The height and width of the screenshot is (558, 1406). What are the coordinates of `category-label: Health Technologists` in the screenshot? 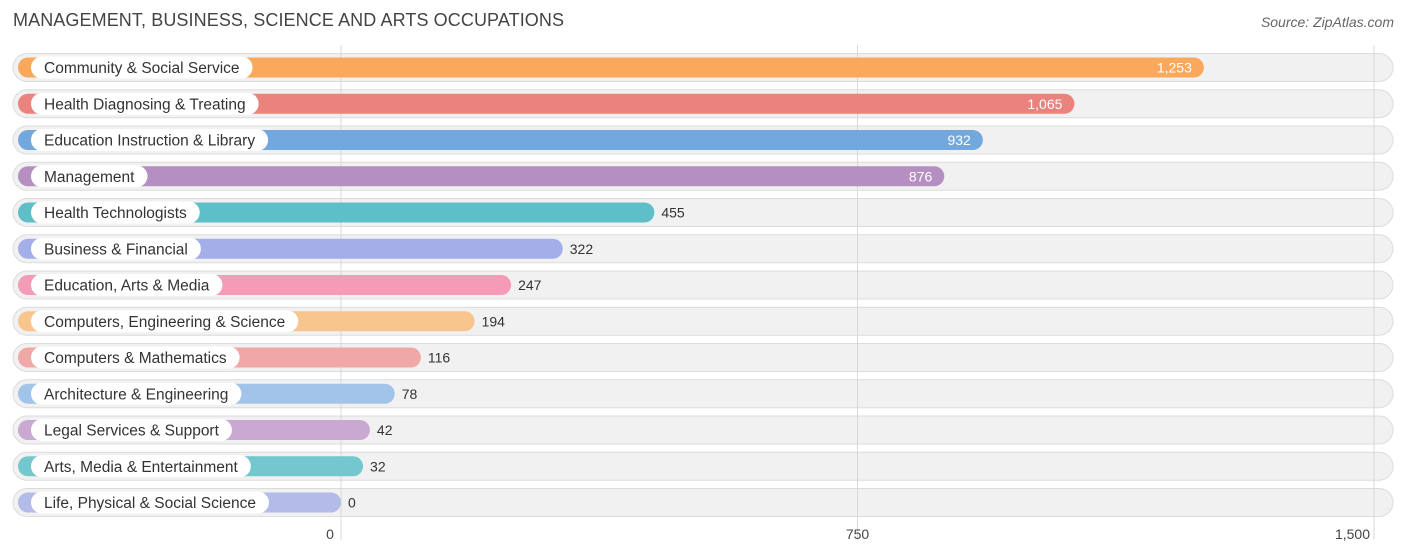 It's located at (115, 213).